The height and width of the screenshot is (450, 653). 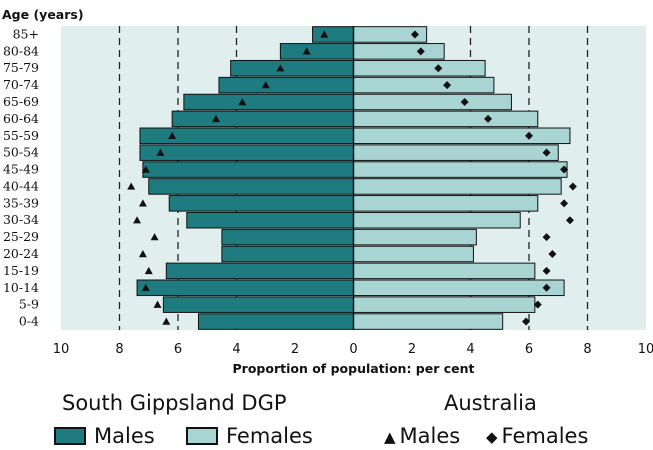 I want to click on y-tick-label: 25-29, so click(x=21, y=236).